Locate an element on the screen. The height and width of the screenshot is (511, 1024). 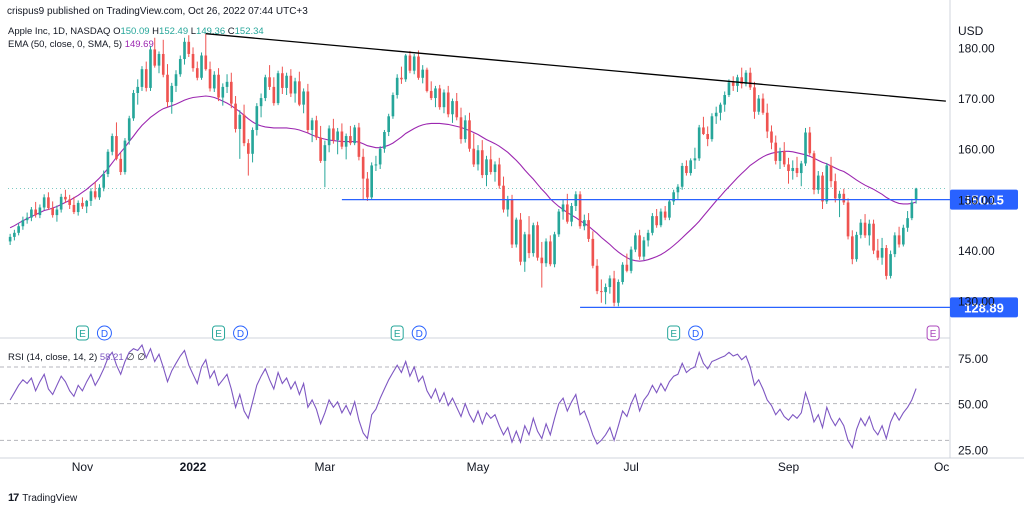
ema-value: 149.69 is located at coordinates (139, 44).